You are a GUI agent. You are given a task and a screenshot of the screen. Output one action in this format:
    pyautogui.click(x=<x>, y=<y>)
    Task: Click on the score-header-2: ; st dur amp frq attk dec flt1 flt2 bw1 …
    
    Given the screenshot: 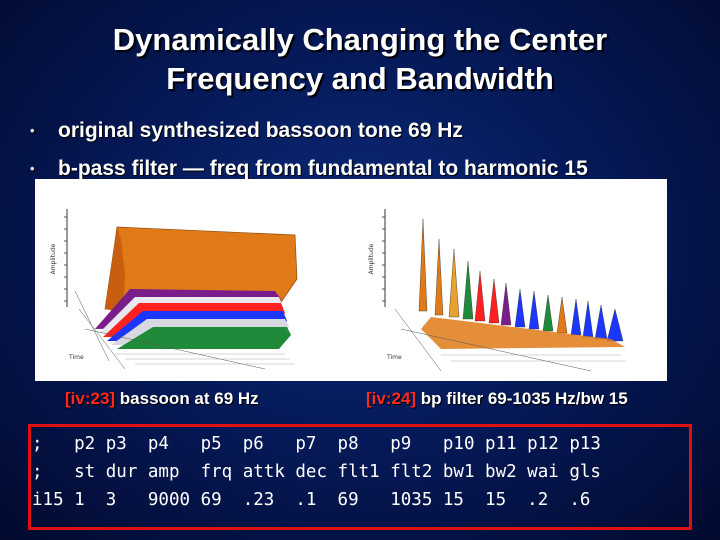 What is the action you would take?
    pyautogui.click(x=316, y=472)
    